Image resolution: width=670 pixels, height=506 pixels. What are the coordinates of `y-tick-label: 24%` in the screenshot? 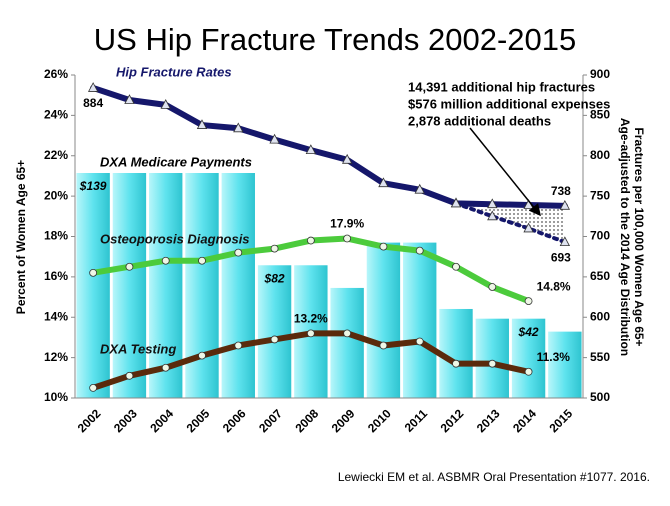 It's located at (56, 115).